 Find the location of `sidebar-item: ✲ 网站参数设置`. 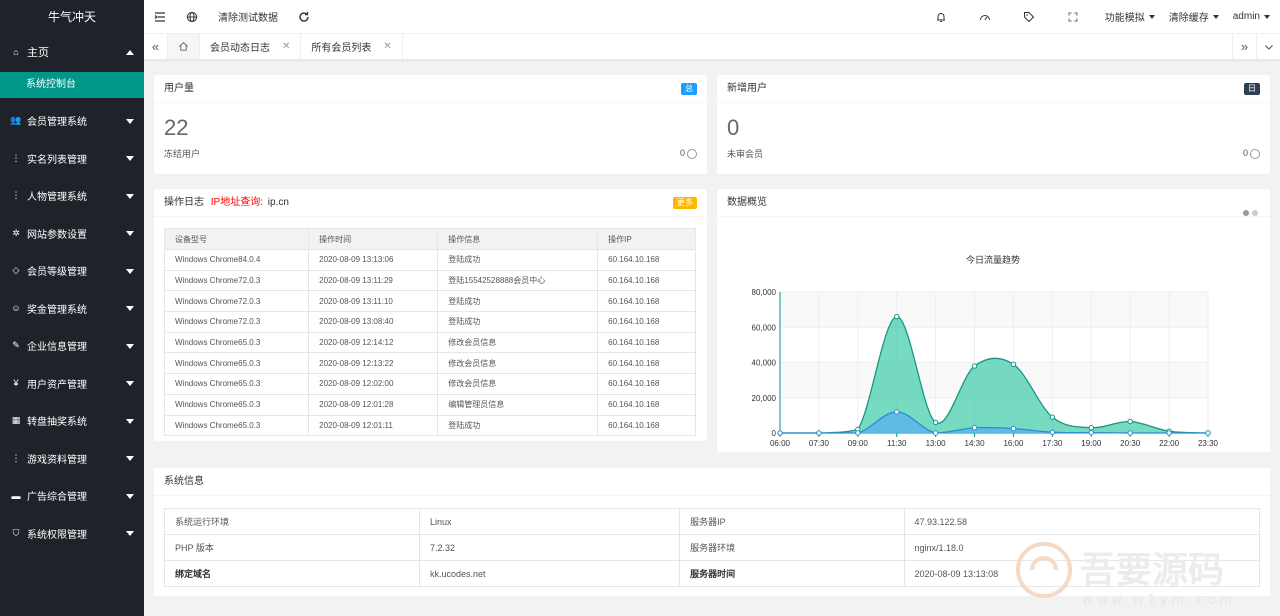

sidebar-item: ✲ 网站参数设置 is located at coordinates (72, 234).